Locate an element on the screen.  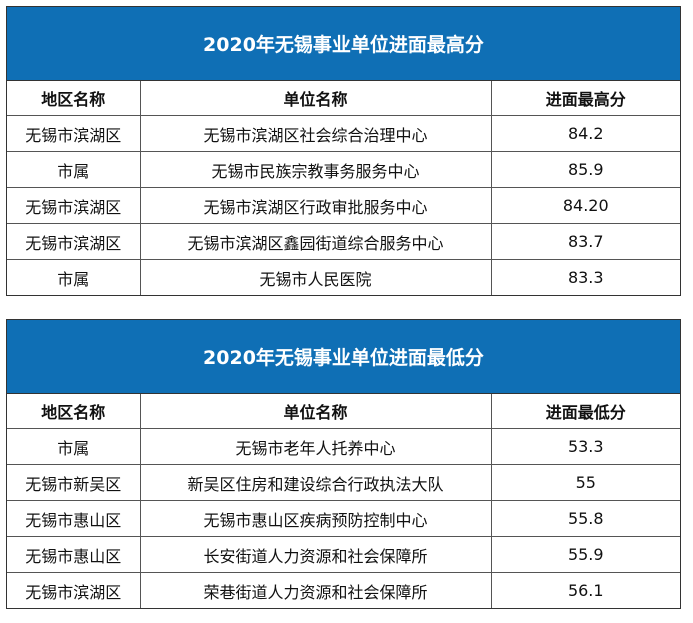
table-row: 无锡市滨湖区 无锡市滨湖区社会综合治理中心 84.2 is located at coordinates (343, 133).